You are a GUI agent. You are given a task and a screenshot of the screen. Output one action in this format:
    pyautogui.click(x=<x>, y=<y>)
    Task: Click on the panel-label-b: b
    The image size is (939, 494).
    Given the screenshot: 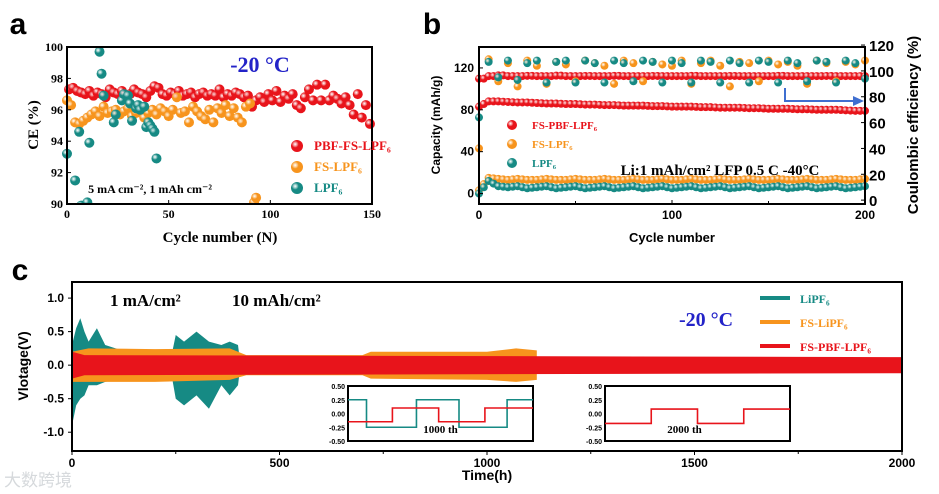 What is the action you would take?
    pyautogui.click(x=432, y=24)
    